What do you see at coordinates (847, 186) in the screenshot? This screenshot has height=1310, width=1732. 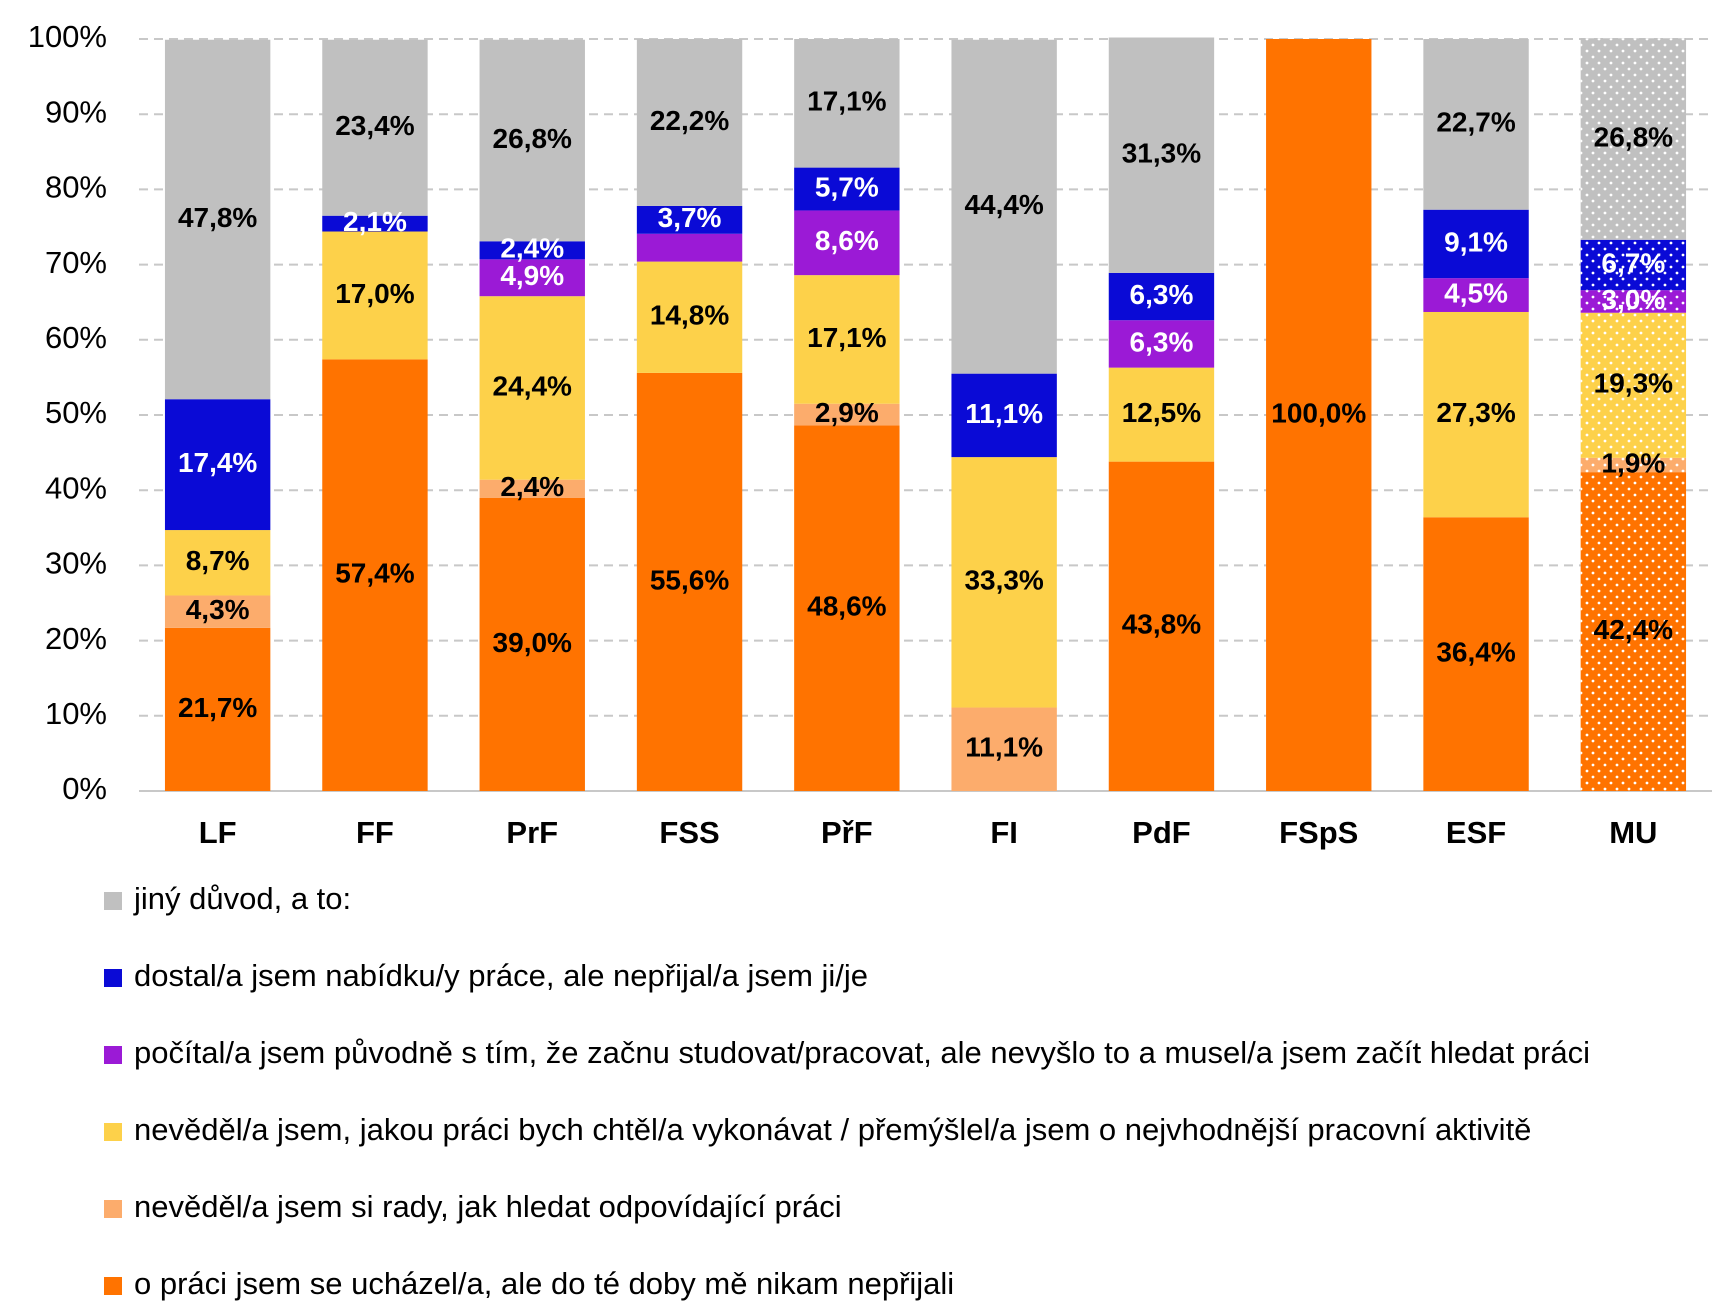 I see `data-label: 5,7%` at bounding box center [847, 186].